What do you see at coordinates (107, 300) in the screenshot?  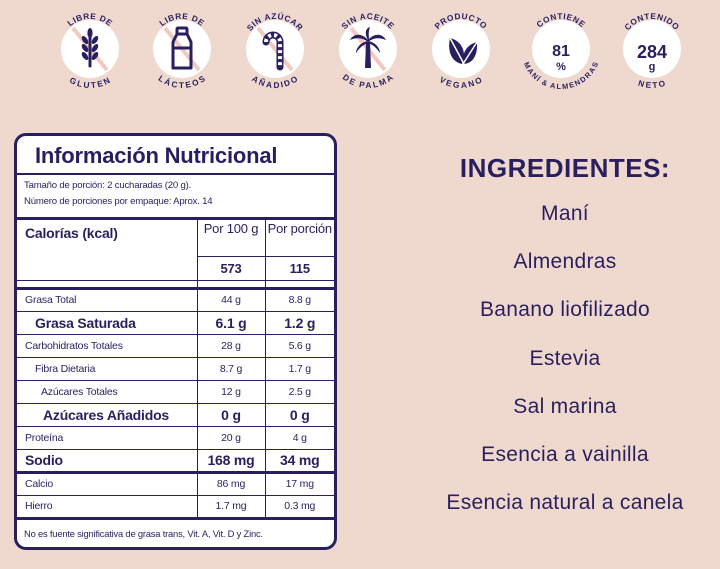 I see `nutrient-name: Grasa Total` at bounding box center [107, 300].